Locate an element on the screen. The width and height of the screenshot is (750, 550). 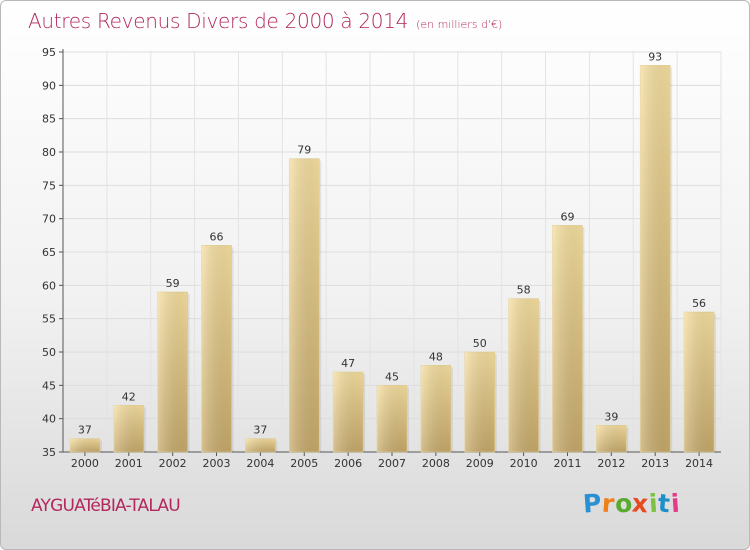
x-tick-label: 2001 is located at coordinates (129, 463).